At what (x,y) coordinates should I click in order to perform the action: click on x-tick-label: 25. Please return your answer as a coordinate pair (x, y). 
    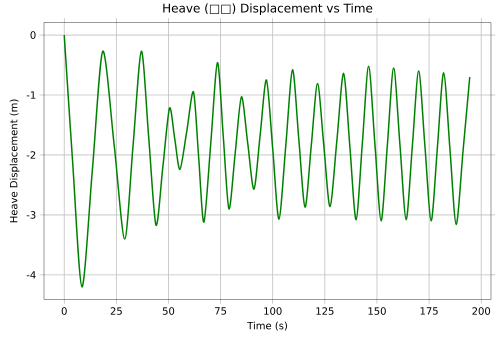
    Looking at the image, I should click on (116, 311).